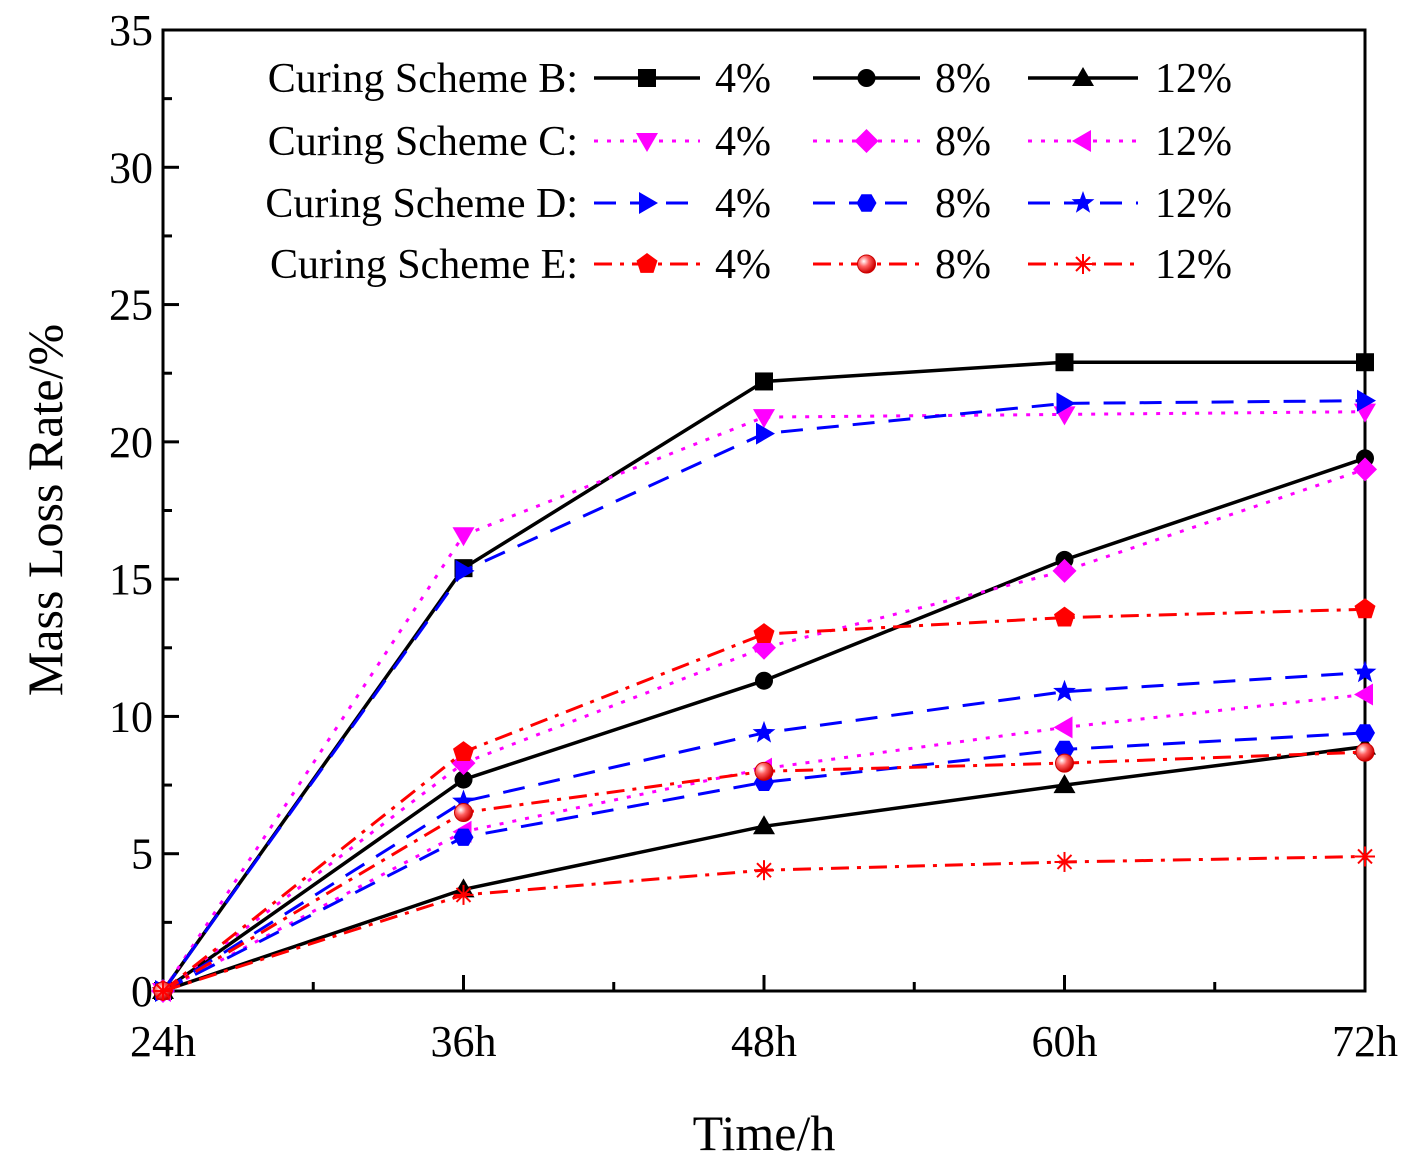 This screenshot has width=1420, height=1171. Describe the element at coordinates (423, 79) in the screenshot. I see `legend-group-label: Curing Scheme B:` at that location.